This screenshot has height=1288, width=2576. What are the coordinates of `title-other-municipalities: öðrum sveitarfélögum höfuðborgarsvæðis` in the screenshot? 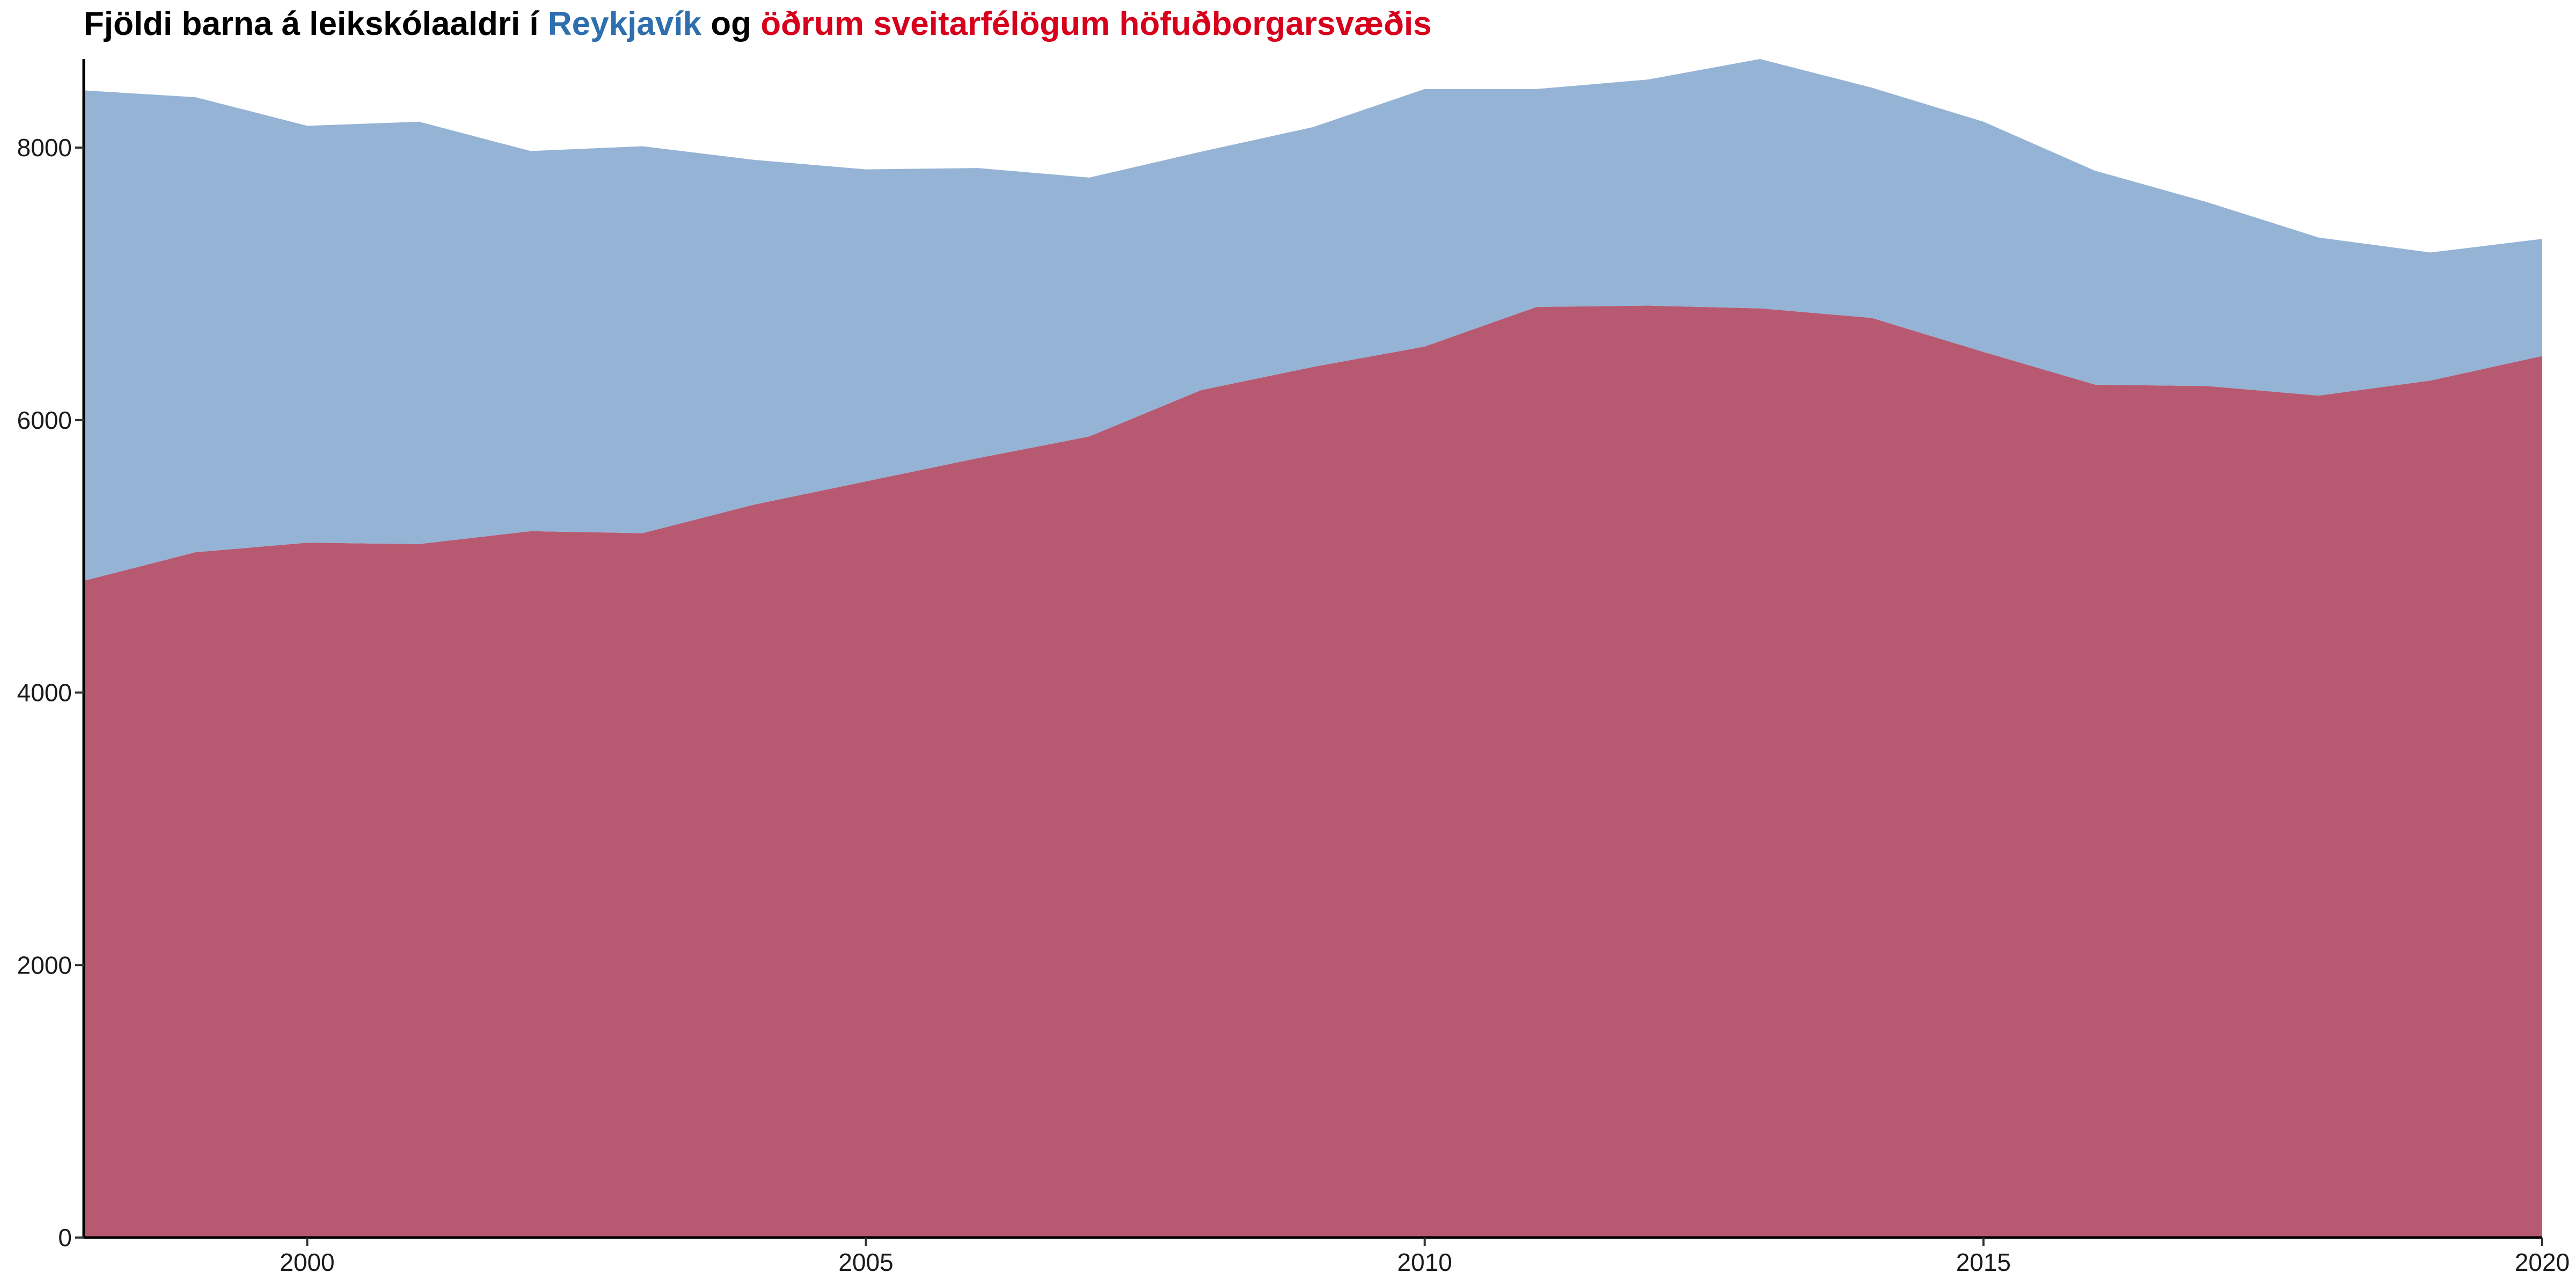 It's located at (1096, 23).